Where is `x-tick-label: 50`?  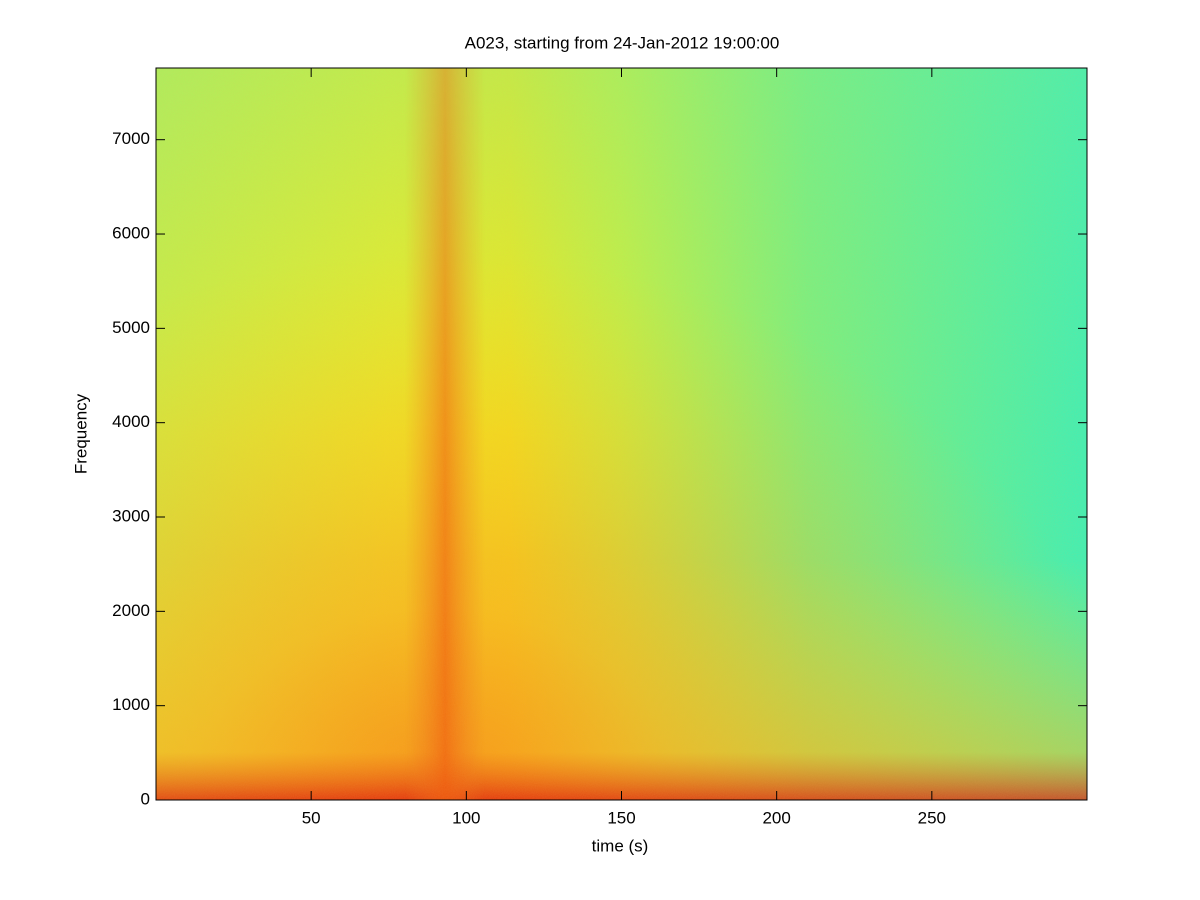
x-tick-label: 50 is located at coordinates (311, 817).